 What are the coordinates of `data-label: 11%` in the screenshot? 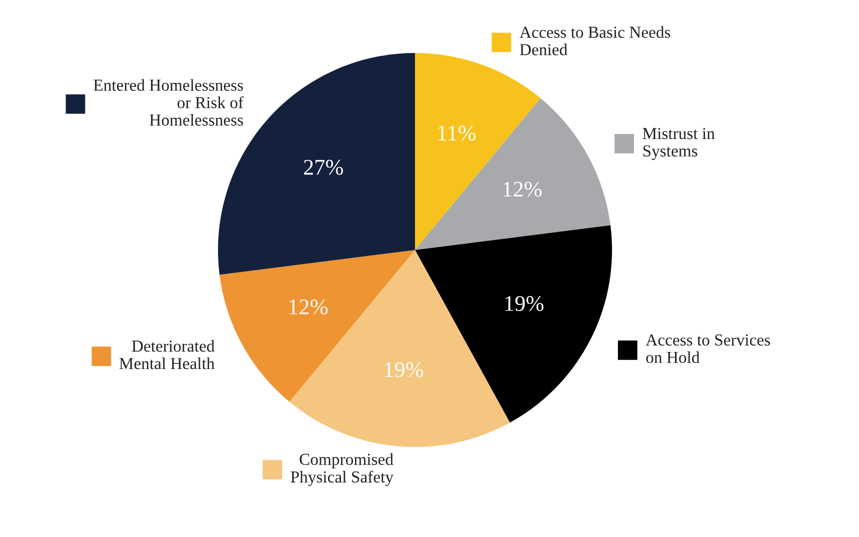 It's located at (457, 133).